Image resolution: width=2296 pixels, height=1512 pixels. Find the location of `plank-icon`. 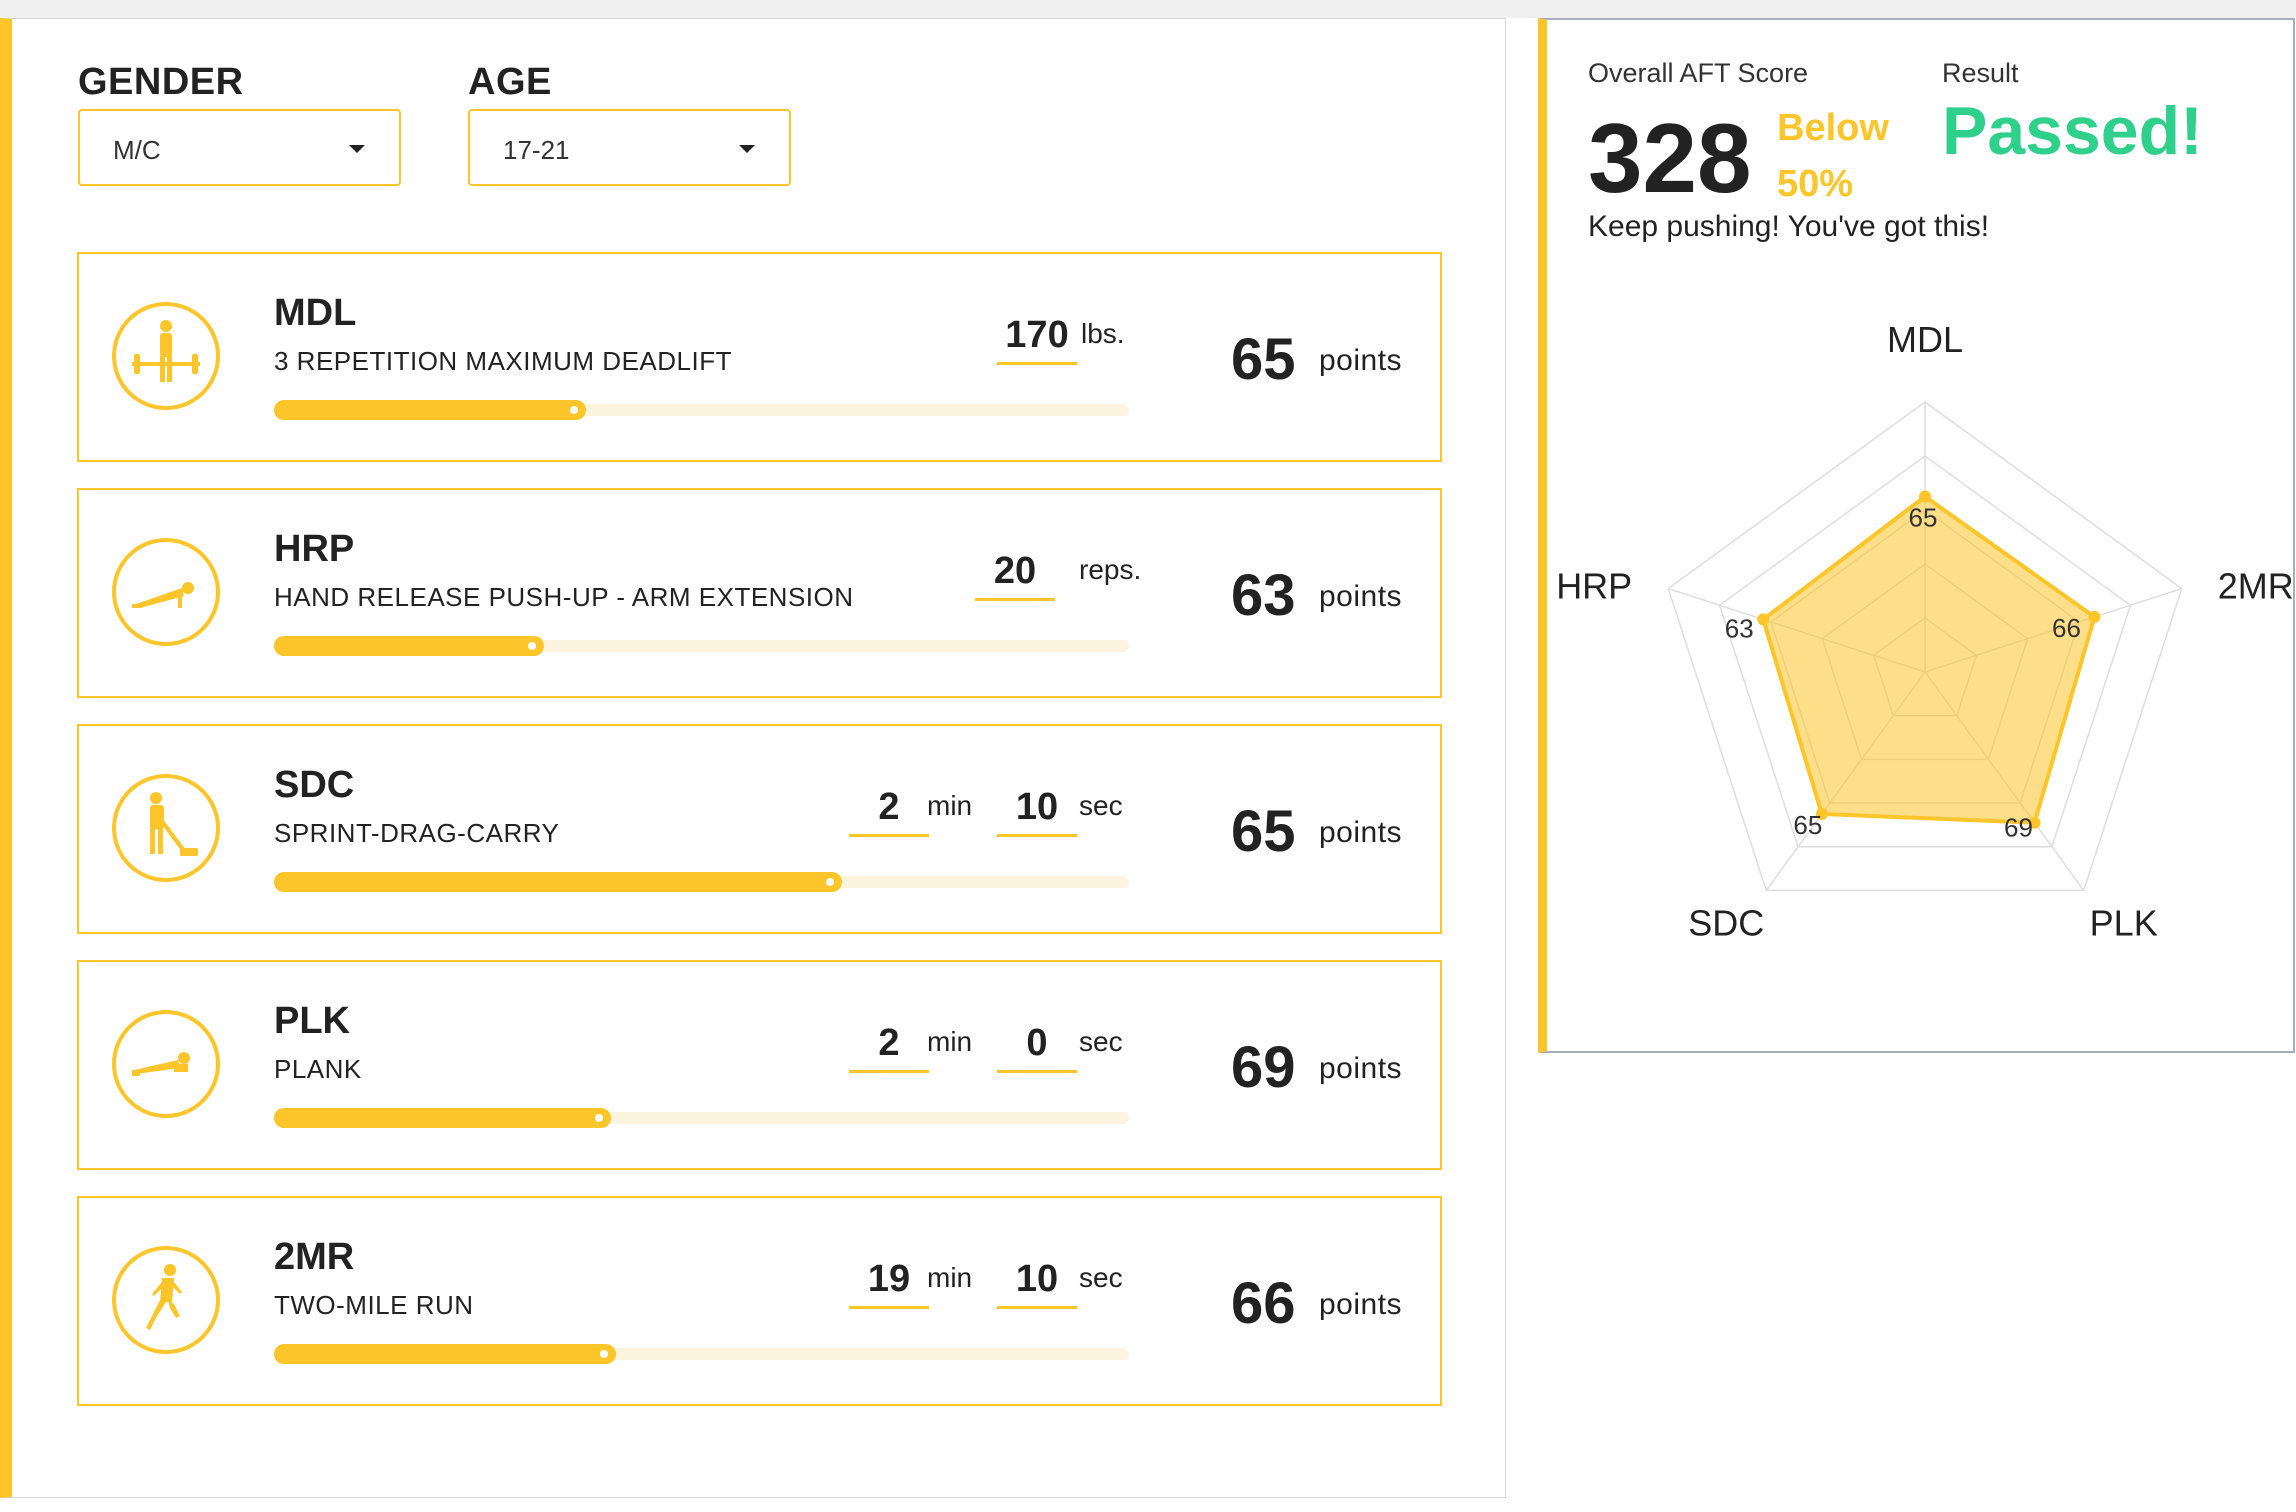

plank-icon is located at coordinates (166, 1064).